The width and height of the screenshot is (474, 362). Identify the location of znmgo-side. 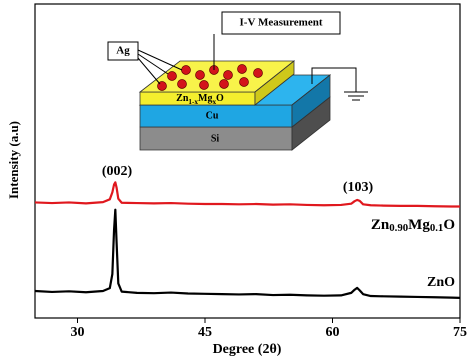
(274, 83).